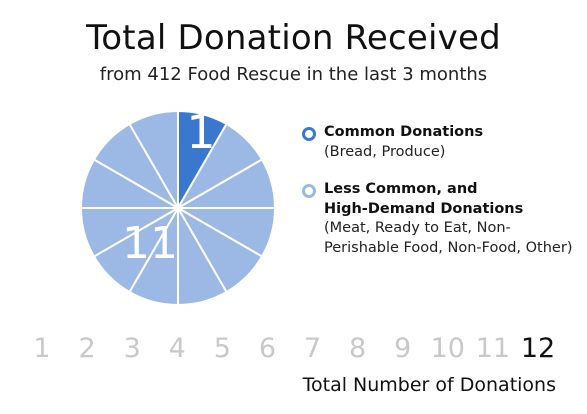  I want to click on scale-tick-12: 12, so click(538, 348).